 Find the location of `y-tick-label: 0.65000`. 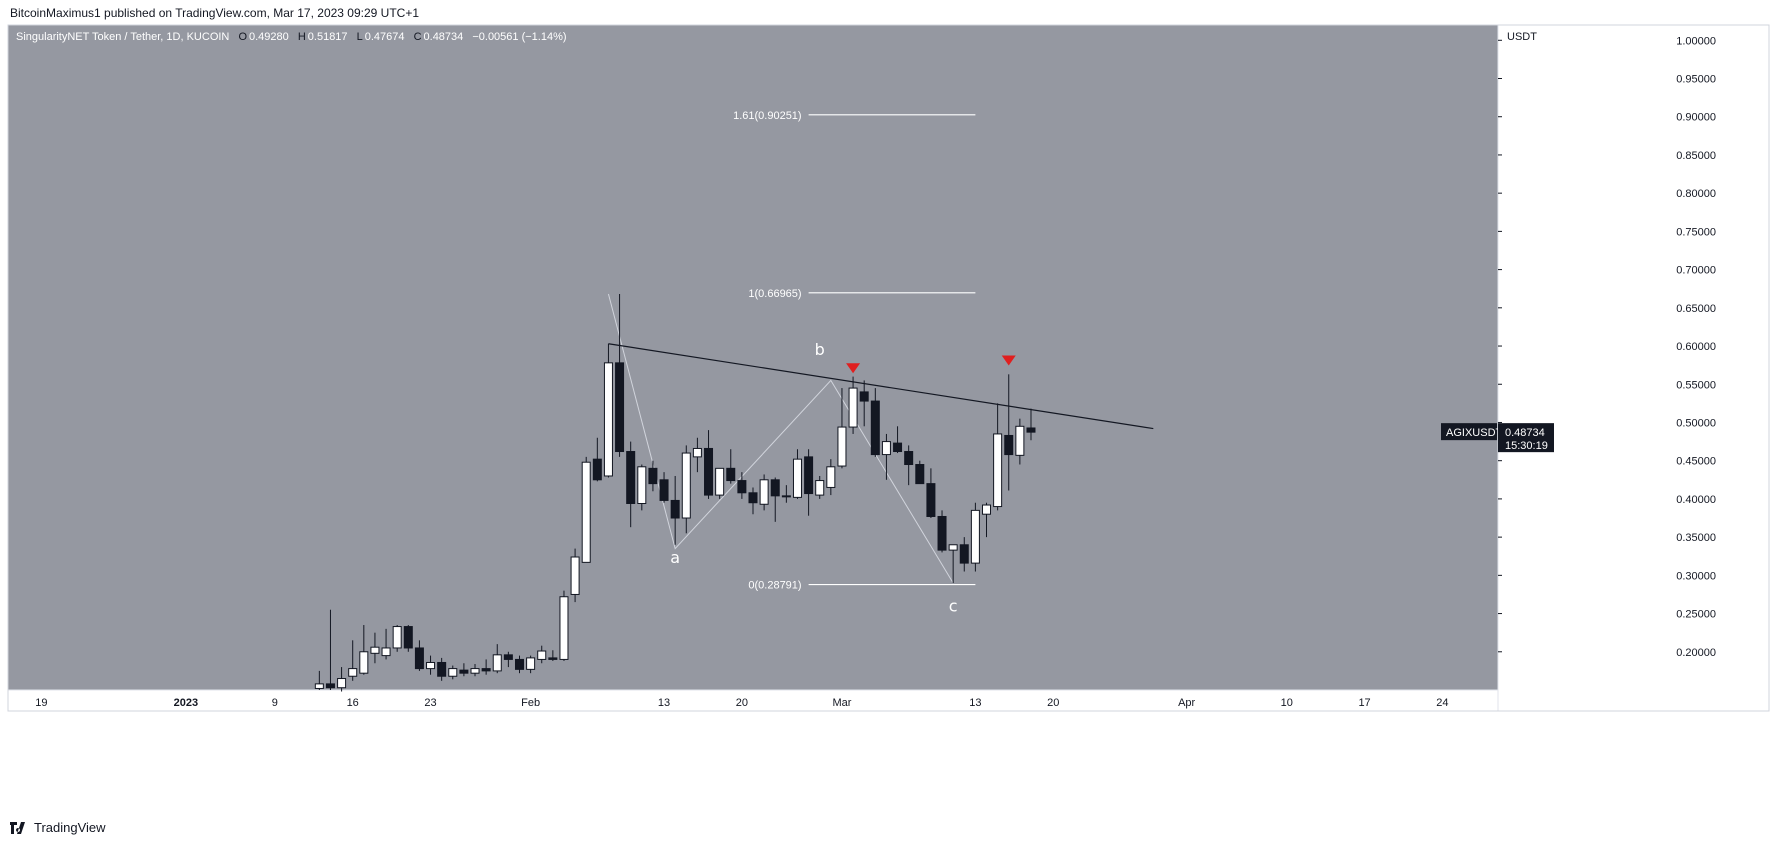

y-tick-label: 0.65000 is located at coordinates (1696, 309).